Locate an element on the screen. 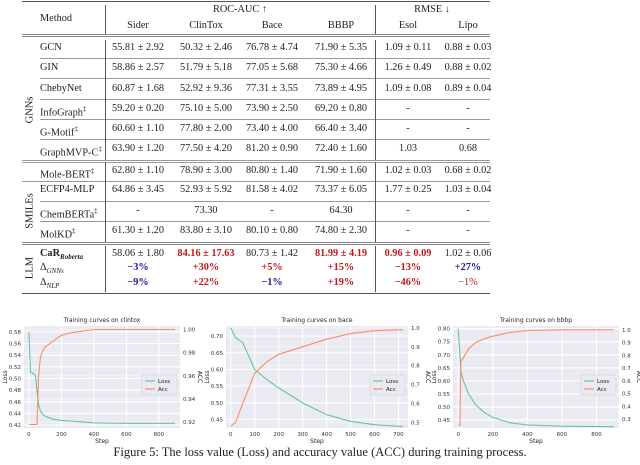  table-cell: 73.90 ± 2.50 is located at coordinates (272, 108).